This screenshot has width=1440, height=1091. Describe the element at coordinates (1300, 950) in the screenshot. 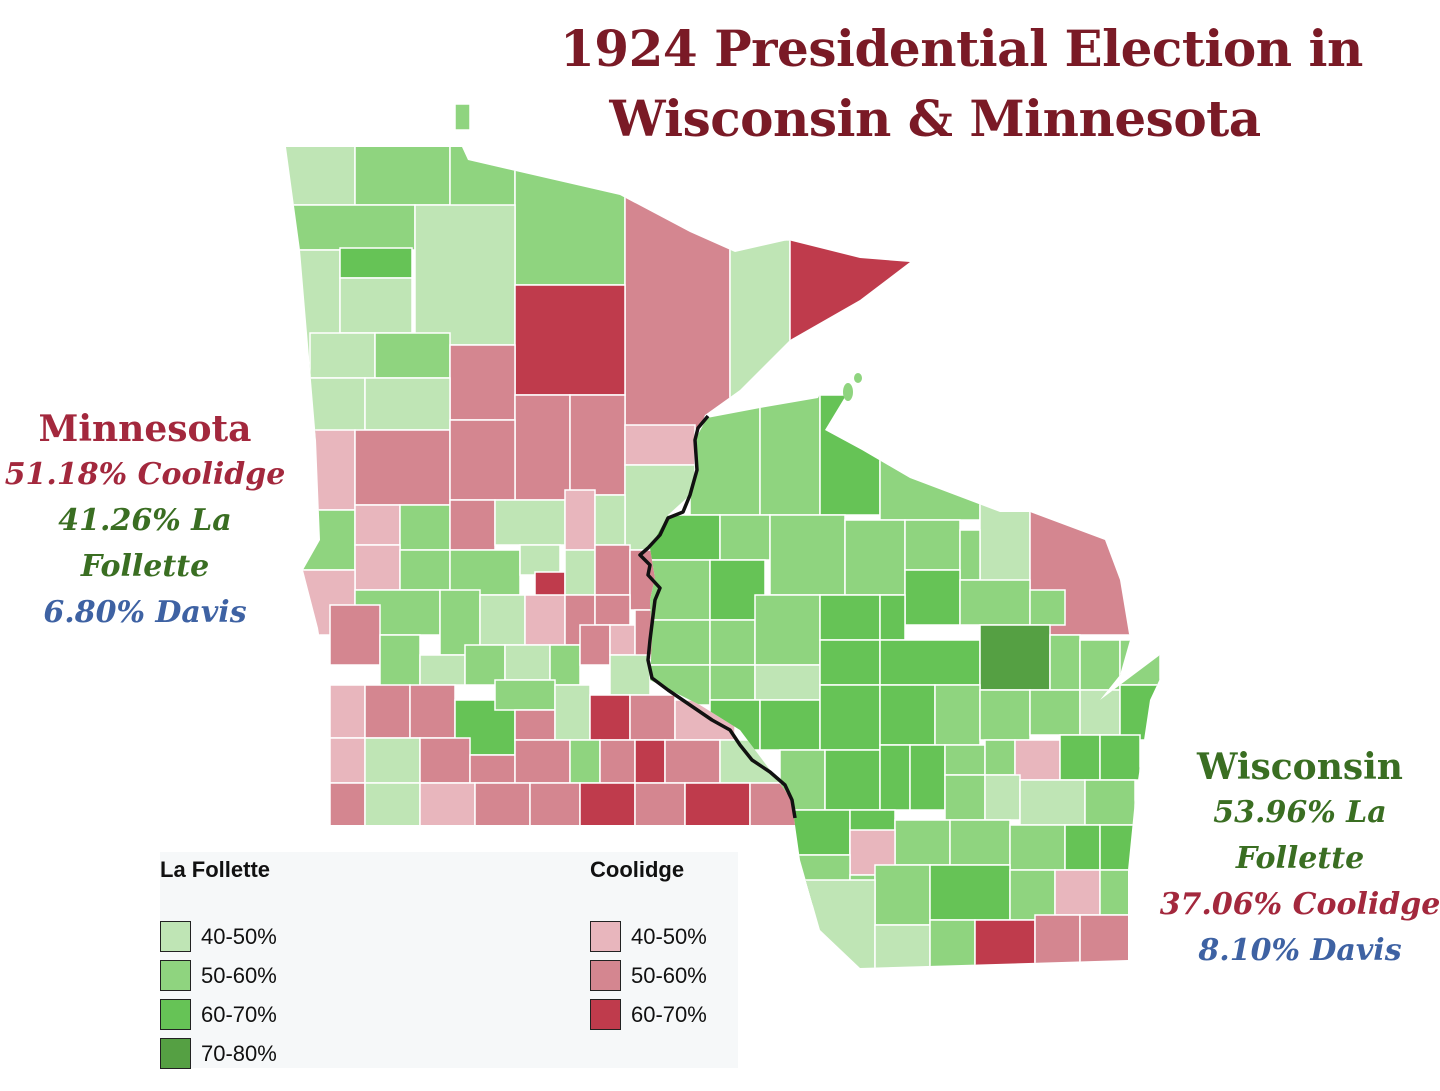

I see `wisconsin-davis-result: 8.10% Davis` at that location.